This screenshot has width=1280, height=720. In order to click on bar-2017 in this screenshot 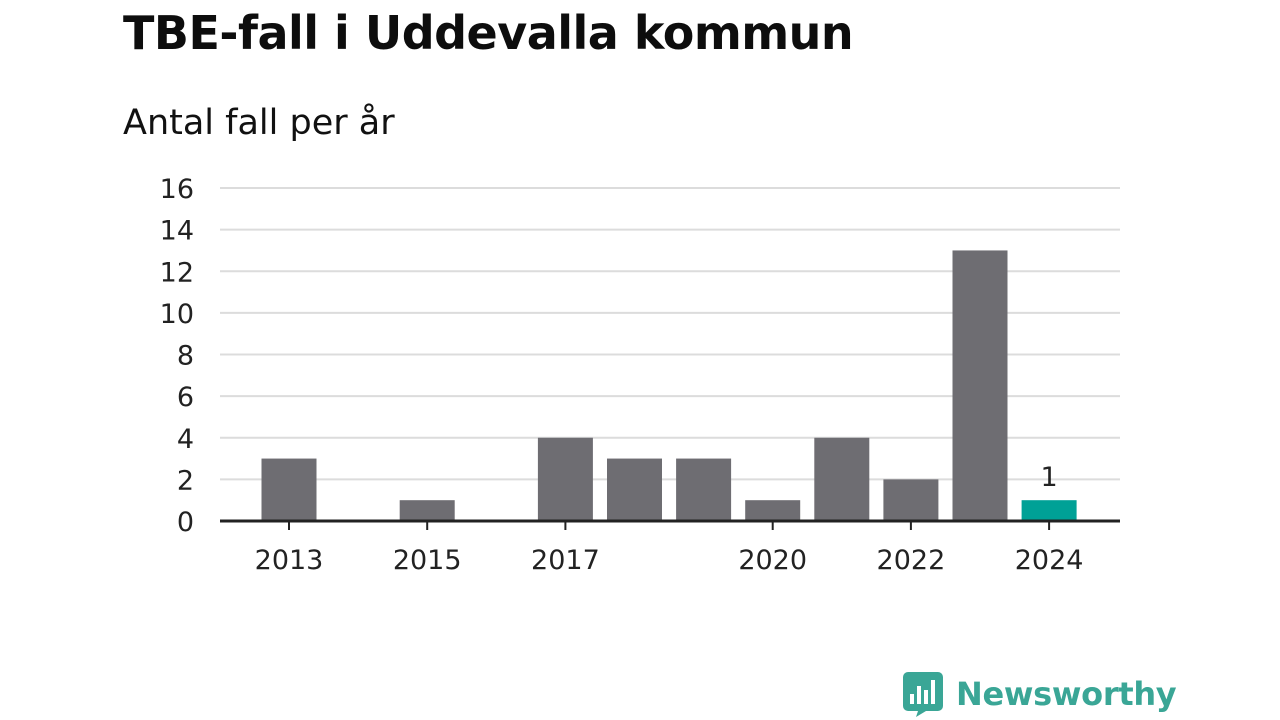, I will do `click(565, 479)`.